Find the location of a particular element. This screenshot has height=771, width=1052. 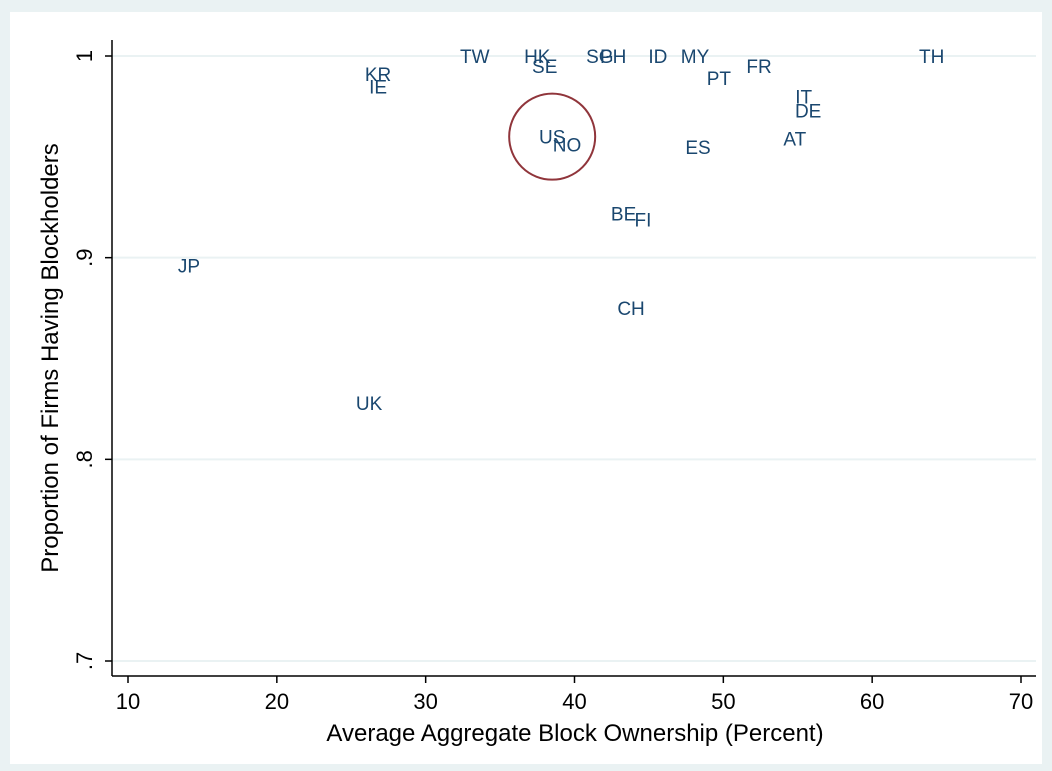

point-label-fr: FR is located at coordinates (758, 67).